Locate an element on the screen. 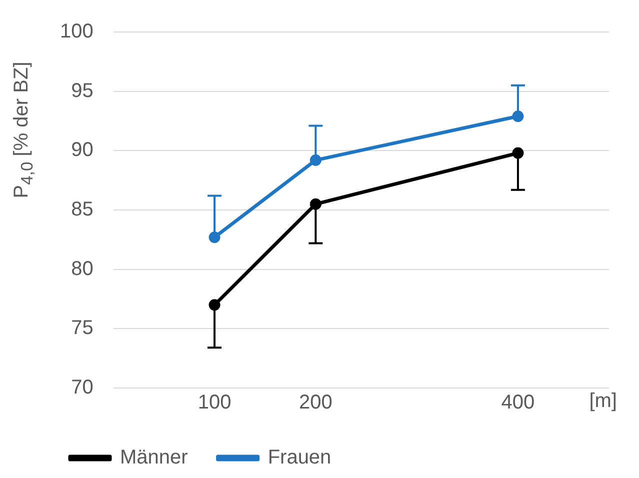  y-tick-label: 70 is located at coordinates (82, 387).